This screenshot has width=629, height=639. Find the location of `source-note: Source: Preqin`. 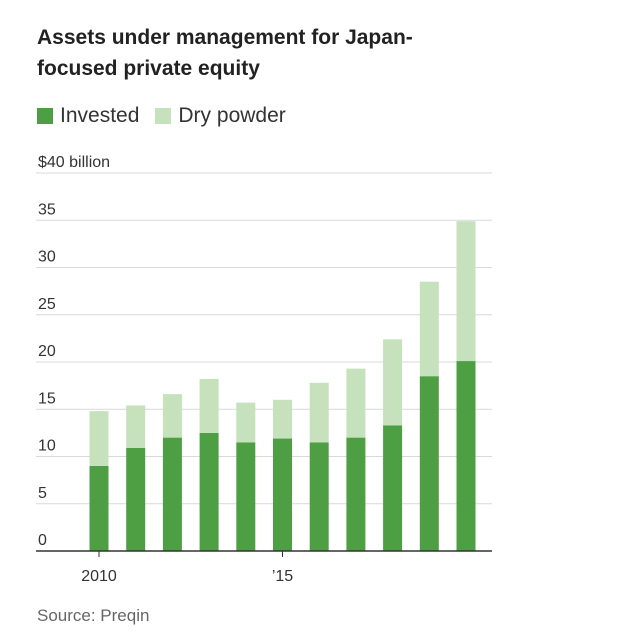

source-note: Source: Preqin is located at coordinates (93, 615).